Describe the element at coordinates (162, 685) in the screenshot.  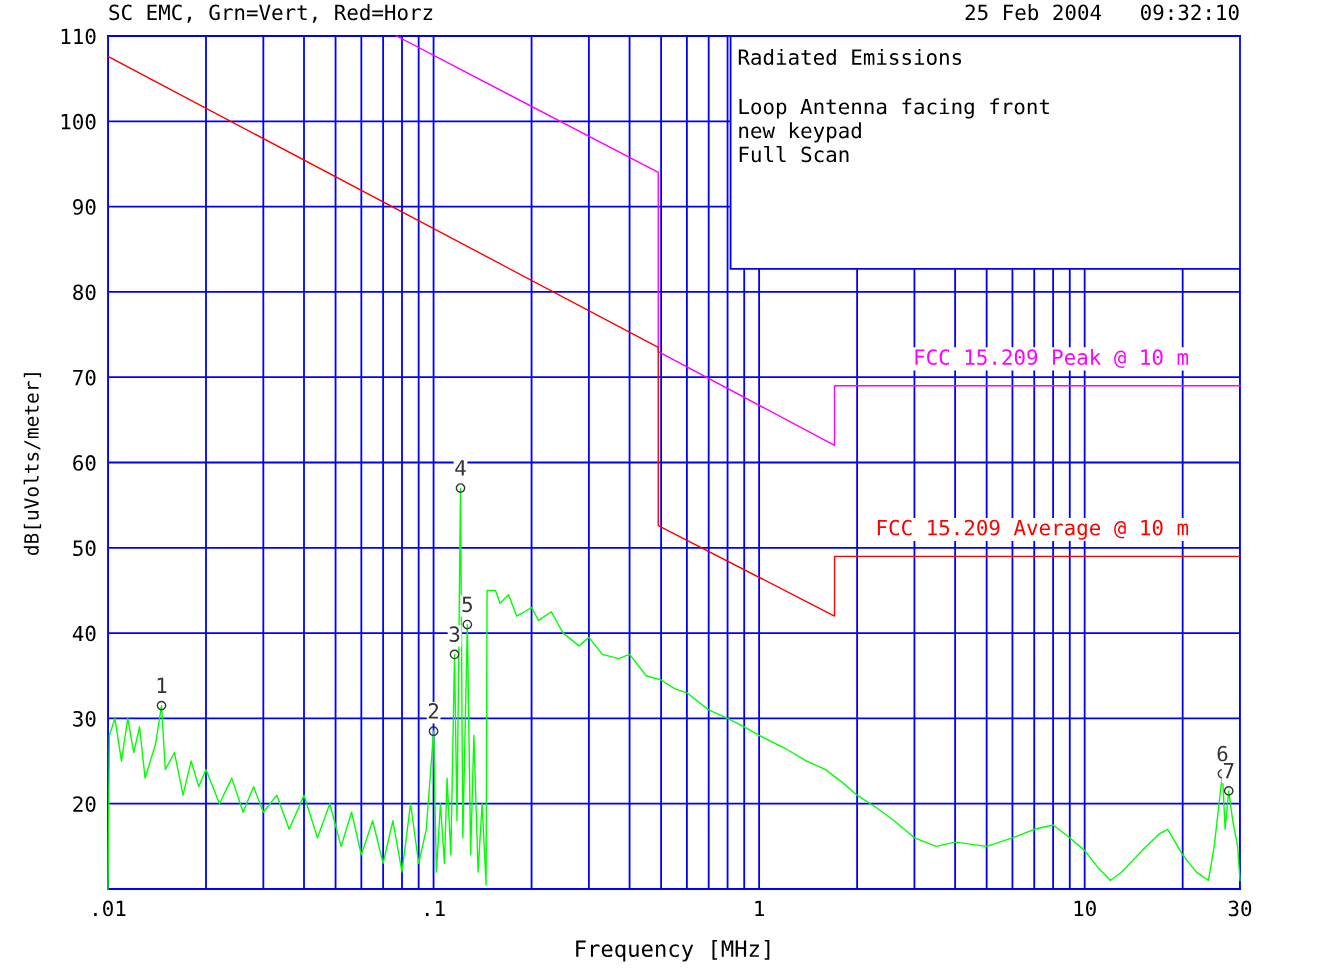
I see `annotation: 1` at that location.